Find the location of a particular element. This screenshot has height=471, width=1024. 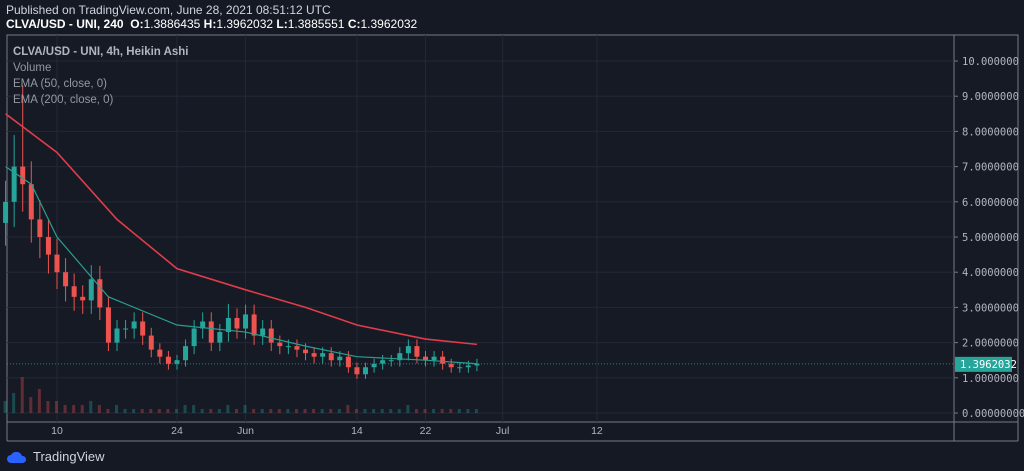

legend-ema200: EMA (200, close, 0) is located at coordinates (63, 100).